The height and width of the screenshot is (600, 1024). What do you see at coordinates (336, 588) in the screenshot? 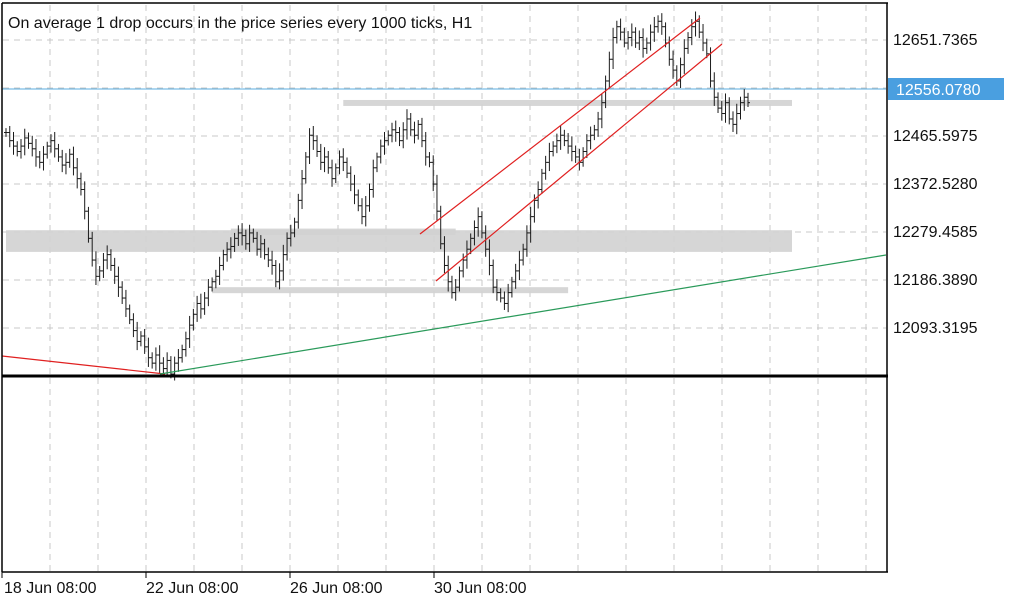
I see `xtick-label: 26 Jun 08:00` at bounding box center [336, 588].